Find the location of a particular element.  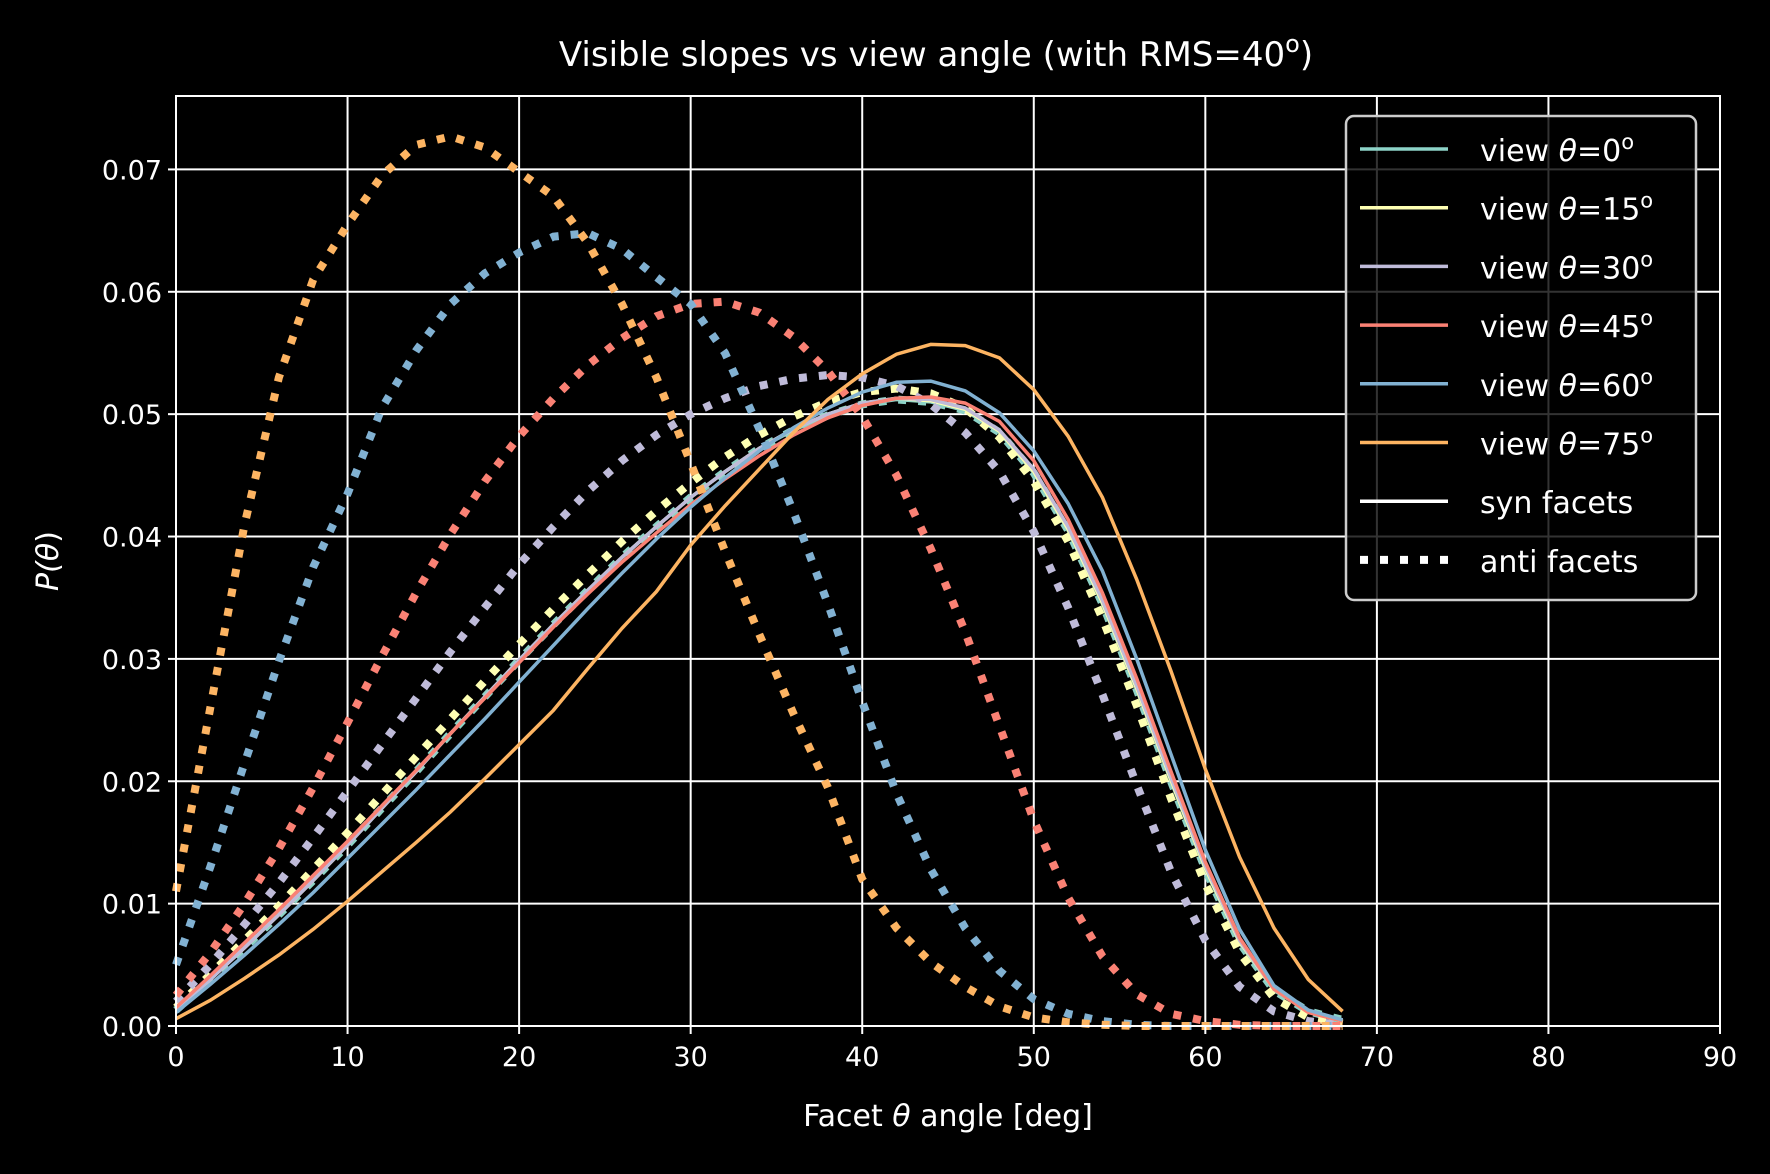

y-tick-label: 0.02 is located at coordinates (132, 782).